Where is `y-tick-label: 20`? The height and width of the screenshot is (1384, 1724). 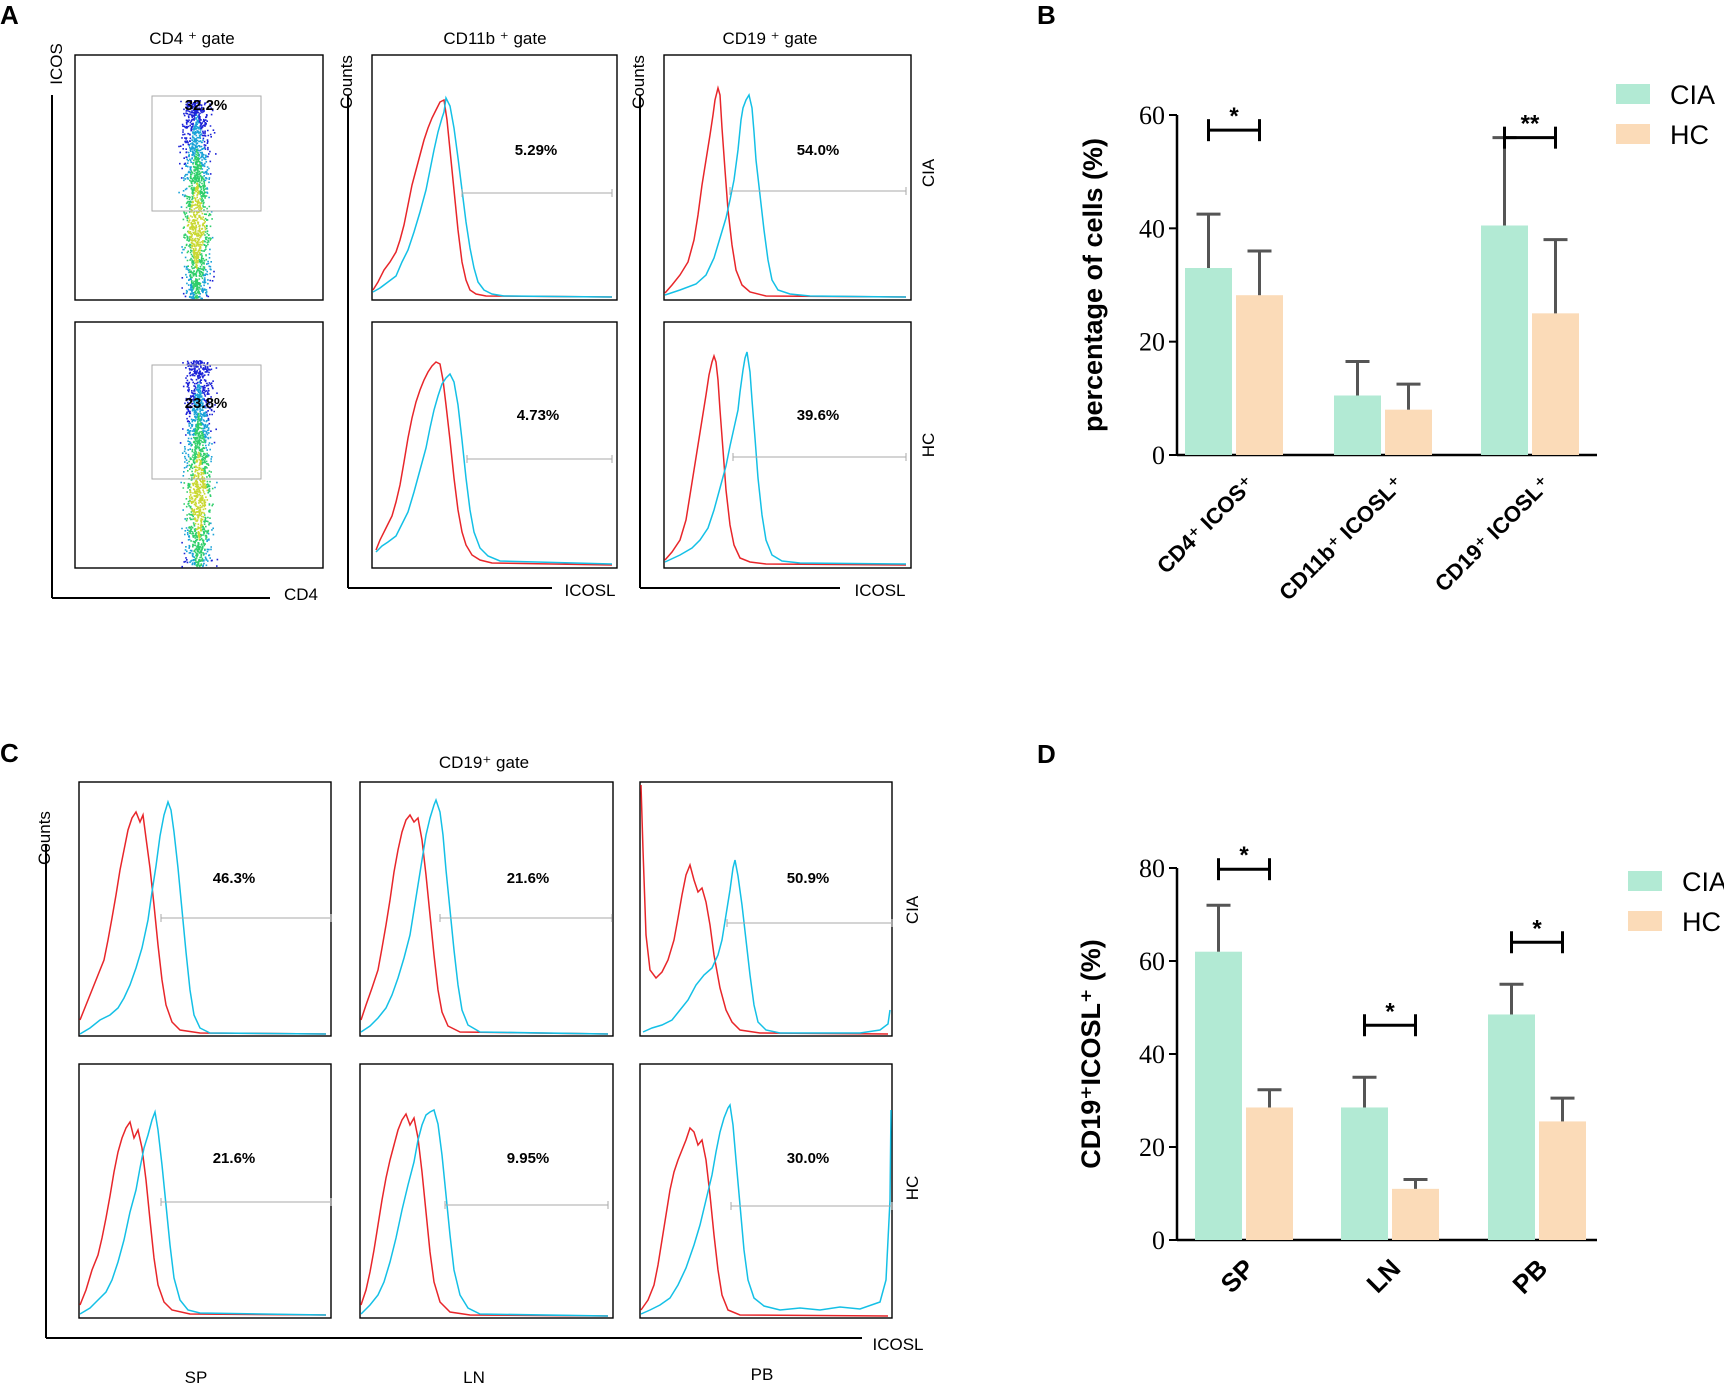 y-tick-label: 20 is located at coordinates (1152, 1147).